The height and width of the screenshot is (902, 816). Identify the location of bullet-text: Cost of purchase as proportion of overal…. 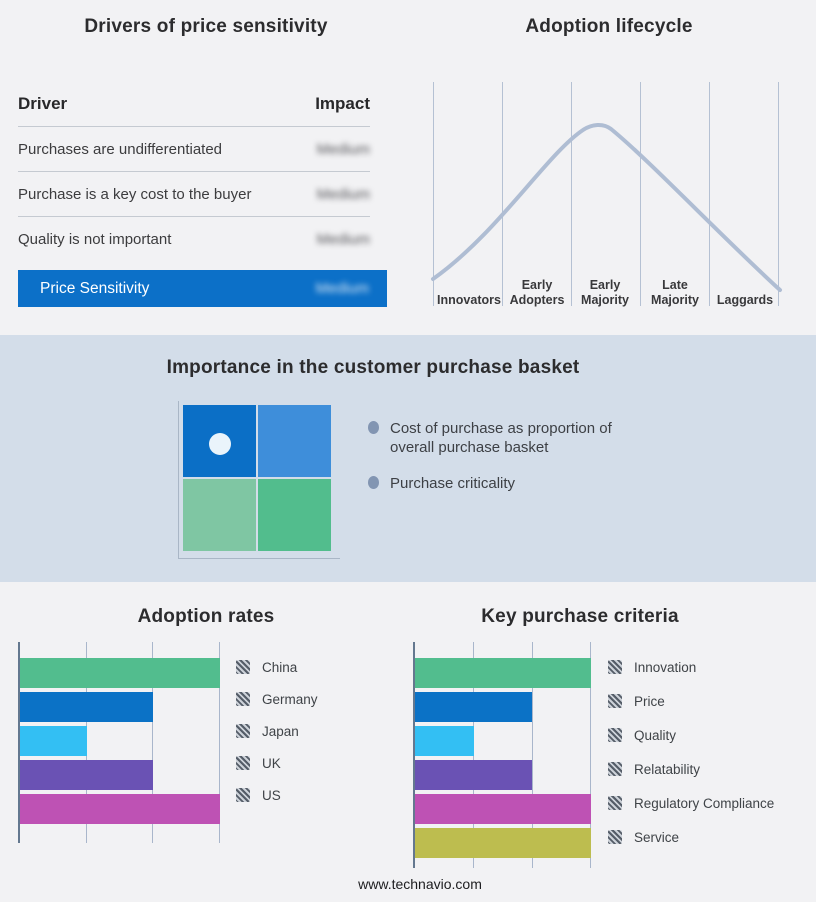
(501, 438).